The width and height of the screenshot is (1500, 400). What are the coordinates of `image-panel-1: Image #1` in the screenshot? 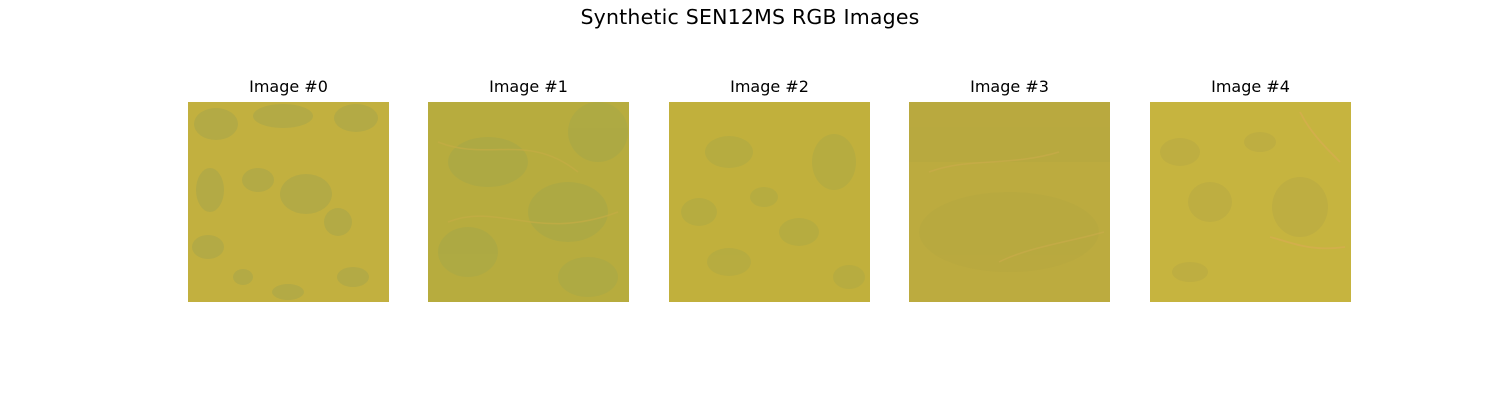 It's located at (528, 189).